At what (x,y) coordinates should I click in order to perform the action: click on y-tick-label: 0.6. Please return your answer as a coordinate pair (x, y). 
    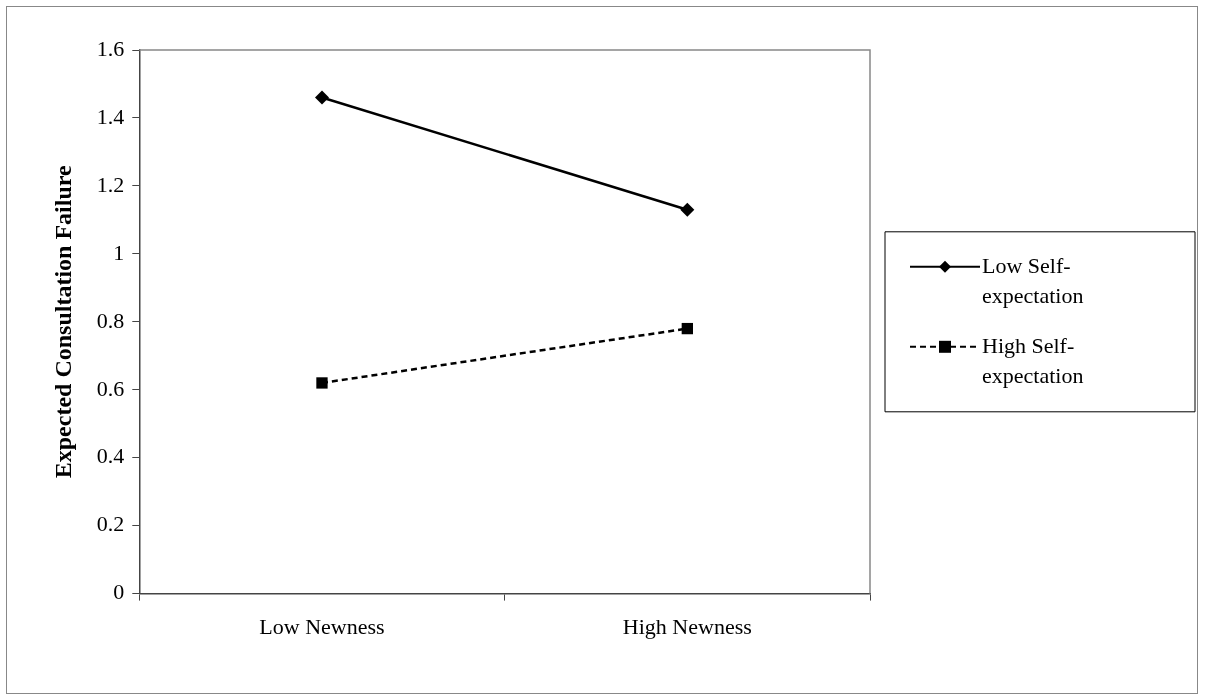
    Looking at the image, I should click on (110, 388).